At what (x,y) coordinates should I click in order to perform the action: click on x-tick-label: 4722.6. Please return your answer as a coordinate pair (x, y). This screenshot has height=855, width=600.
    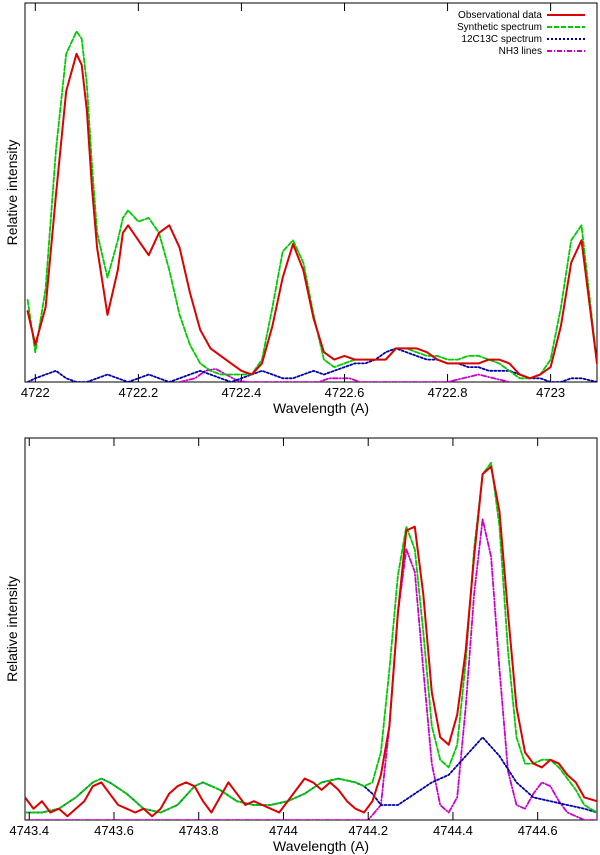
    Looking at the image, I should click on (345, 392).